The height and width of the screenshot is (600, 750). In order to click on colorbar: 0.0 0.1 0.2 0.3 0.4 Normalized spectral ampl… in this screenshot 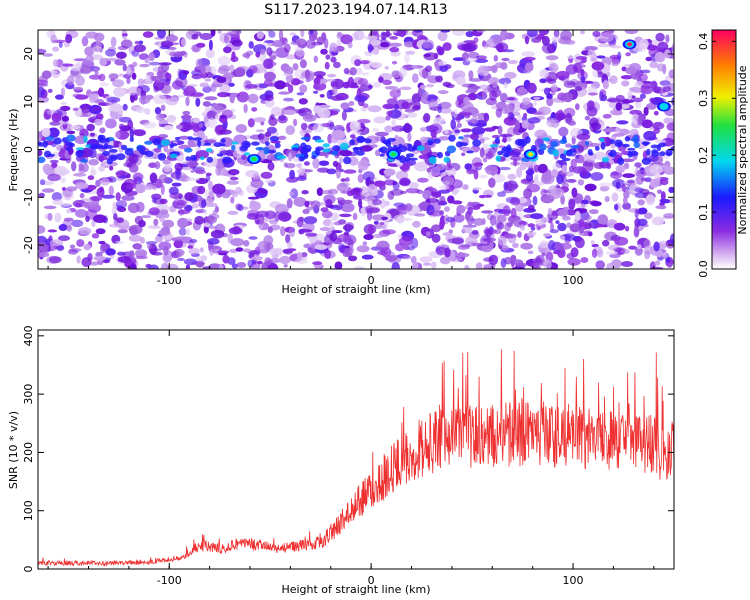, I will do `click(723, 153)`.